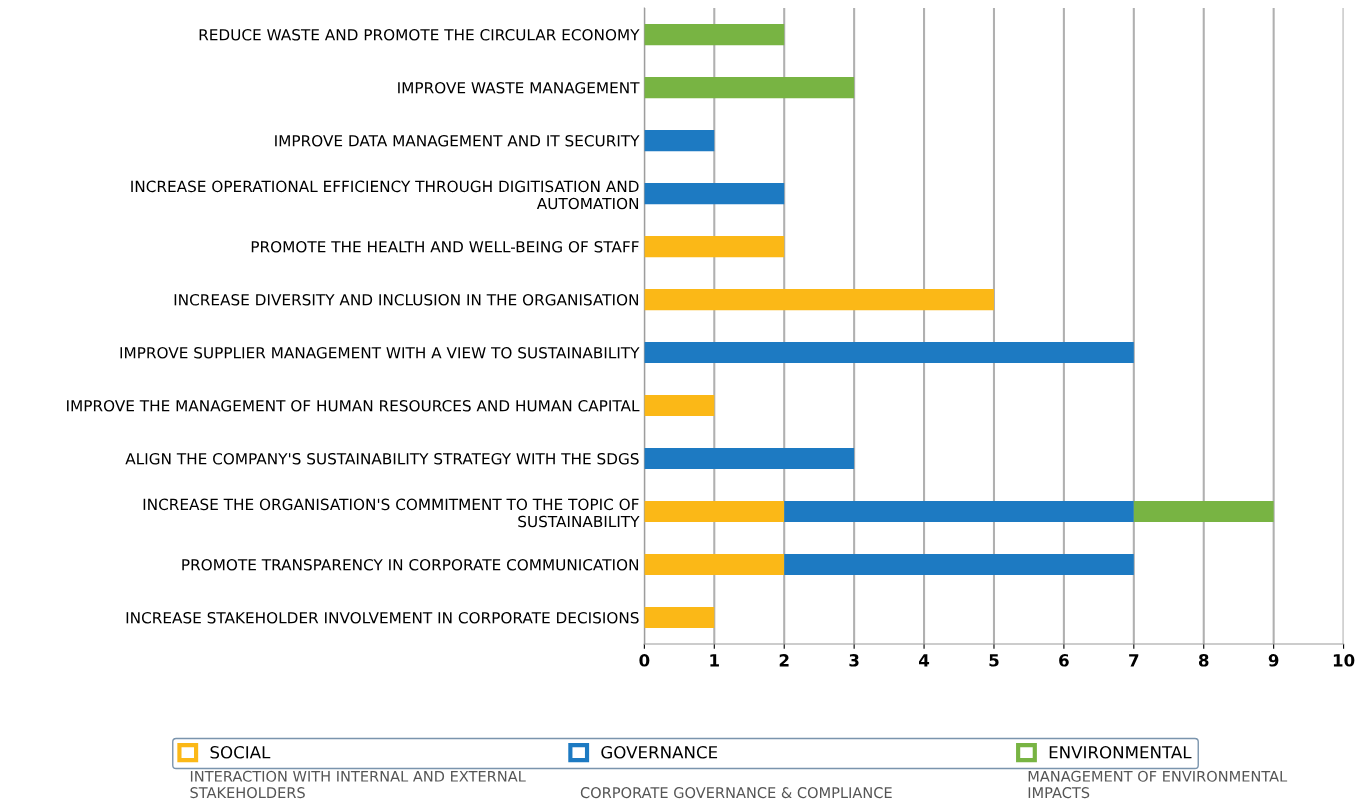 This screenshot has width=1371, height=805. I want to click on x-tick-label: 4, so click(924, 660).